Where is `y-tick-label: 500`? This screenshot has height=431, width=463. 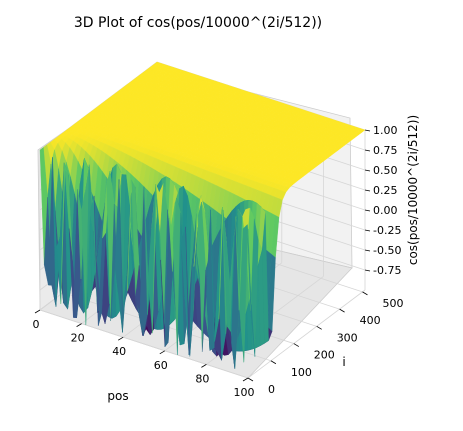
y-tick-label: 500 is located at coordinates (392, 303).